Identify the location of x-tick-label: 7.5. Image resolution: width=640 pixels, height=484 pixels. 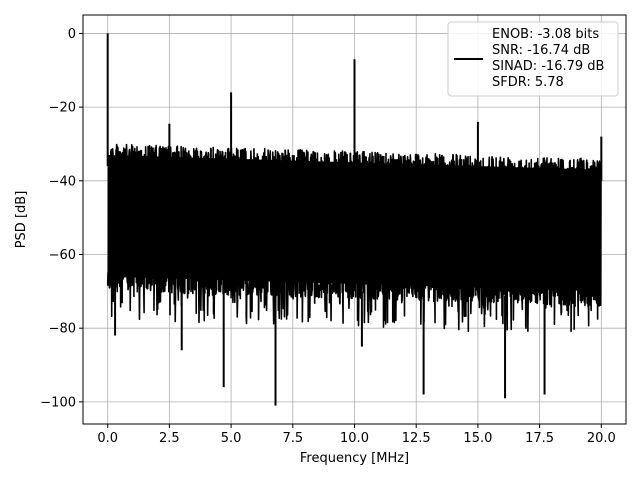
(292, 438).